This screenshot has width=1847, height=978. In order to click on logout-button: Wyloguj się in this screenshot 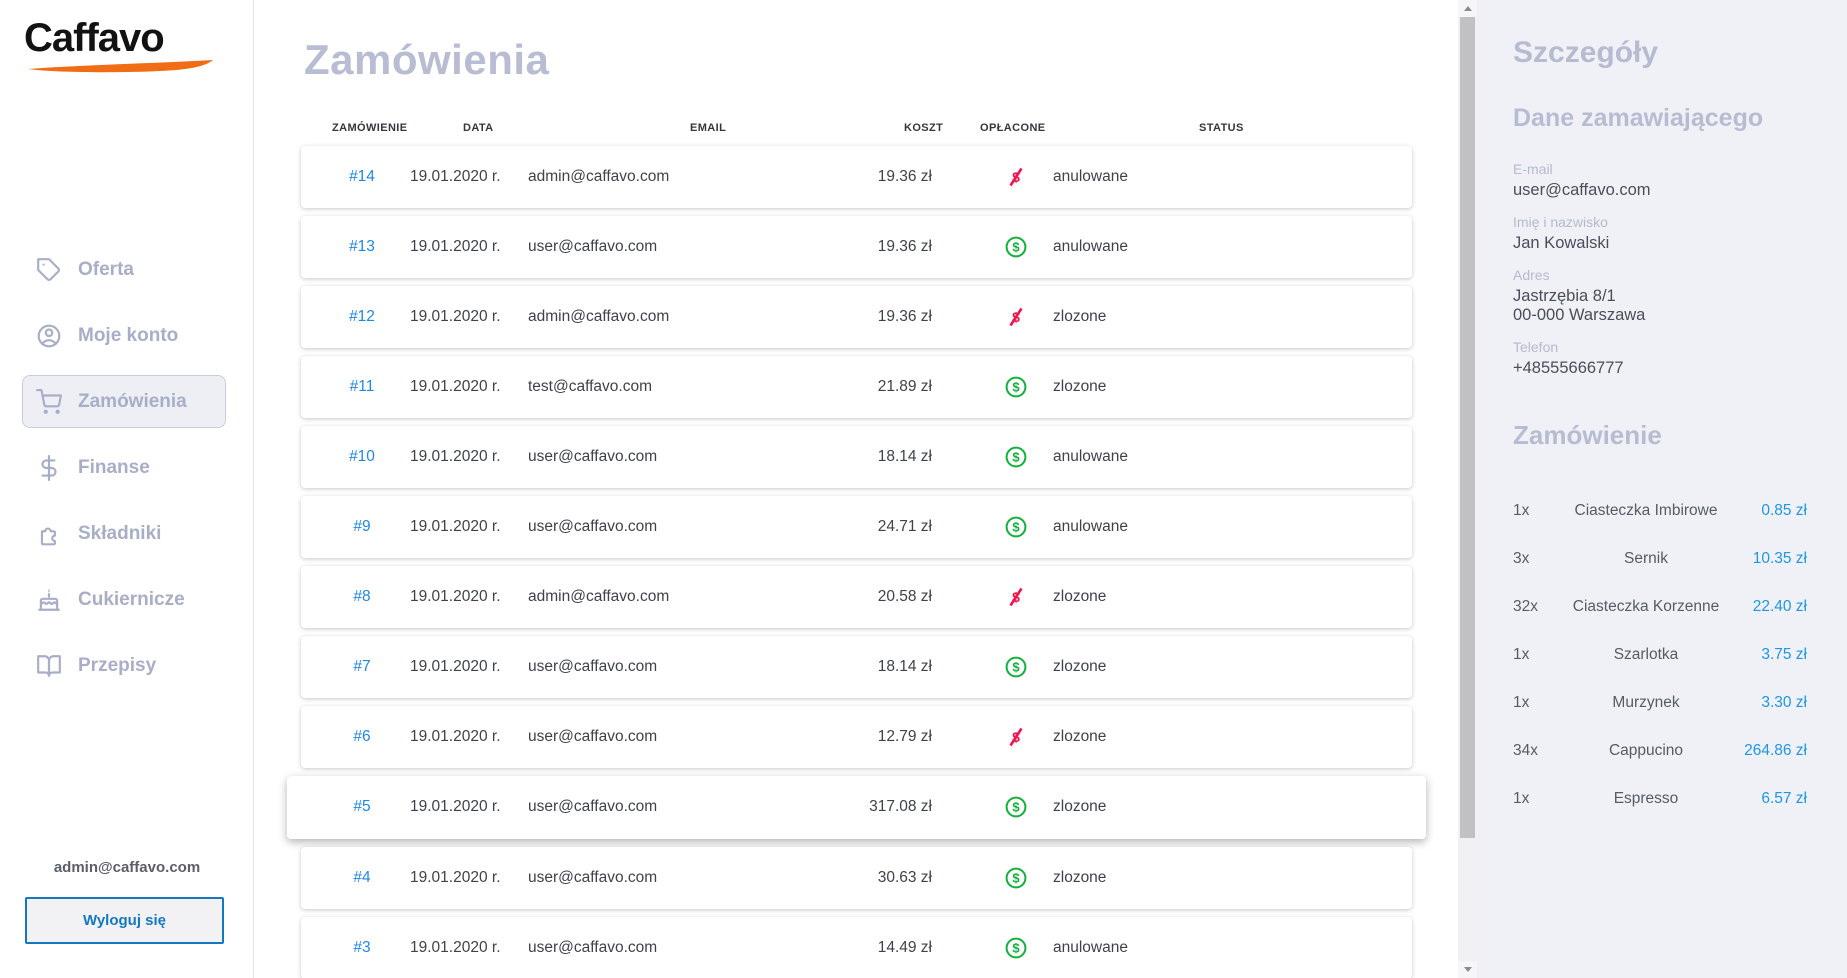, I will do `click(124, 920)`.